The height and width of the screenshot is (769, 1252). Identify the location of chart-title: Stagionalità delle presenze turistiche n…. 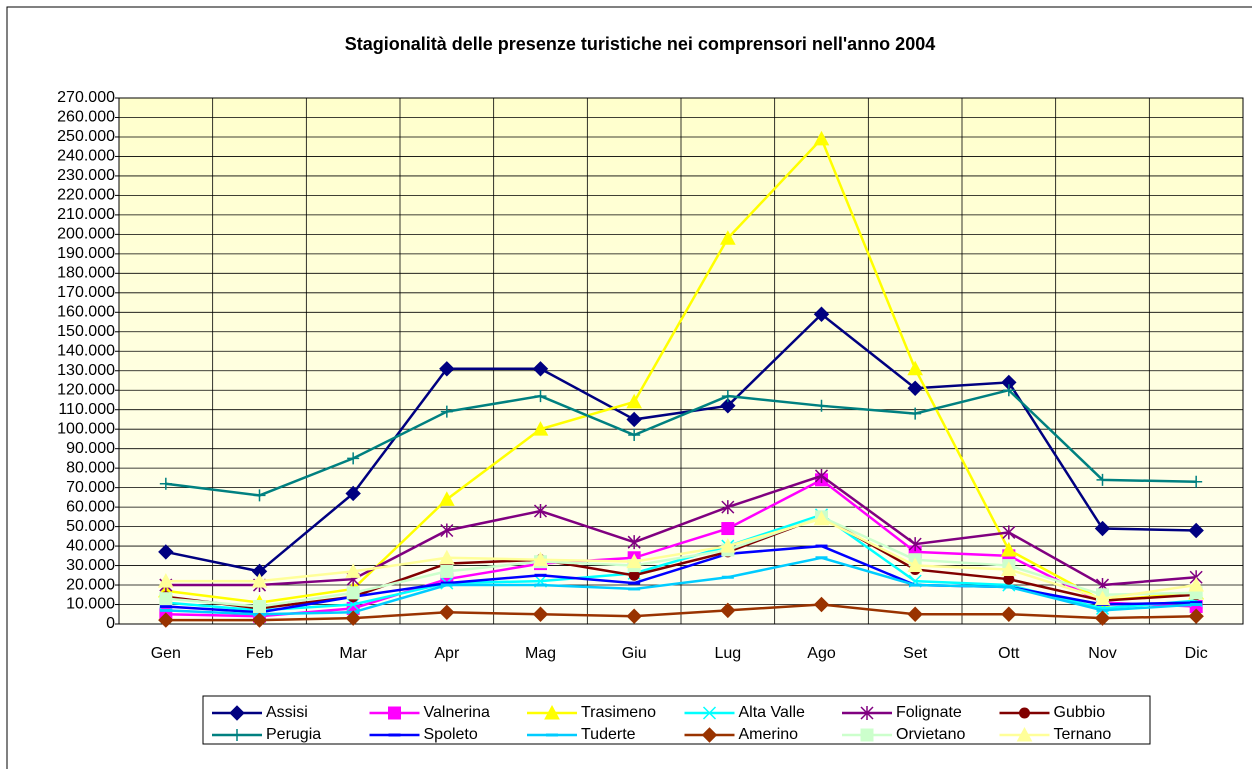
(640, 44).